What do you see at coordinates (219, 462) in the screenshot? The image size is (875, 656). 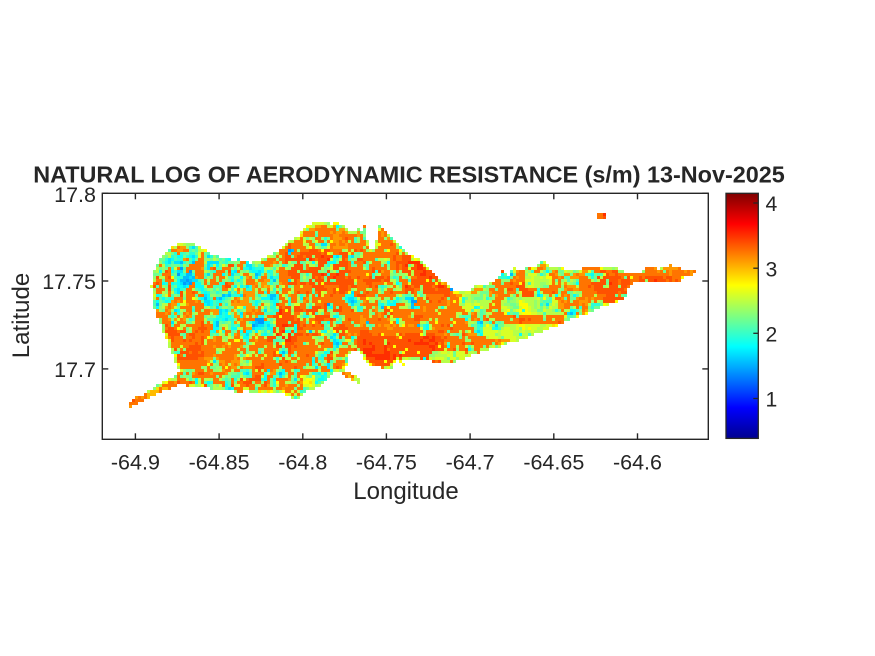 I see `svg-text: -64.85` at bounding box center [219, 462].